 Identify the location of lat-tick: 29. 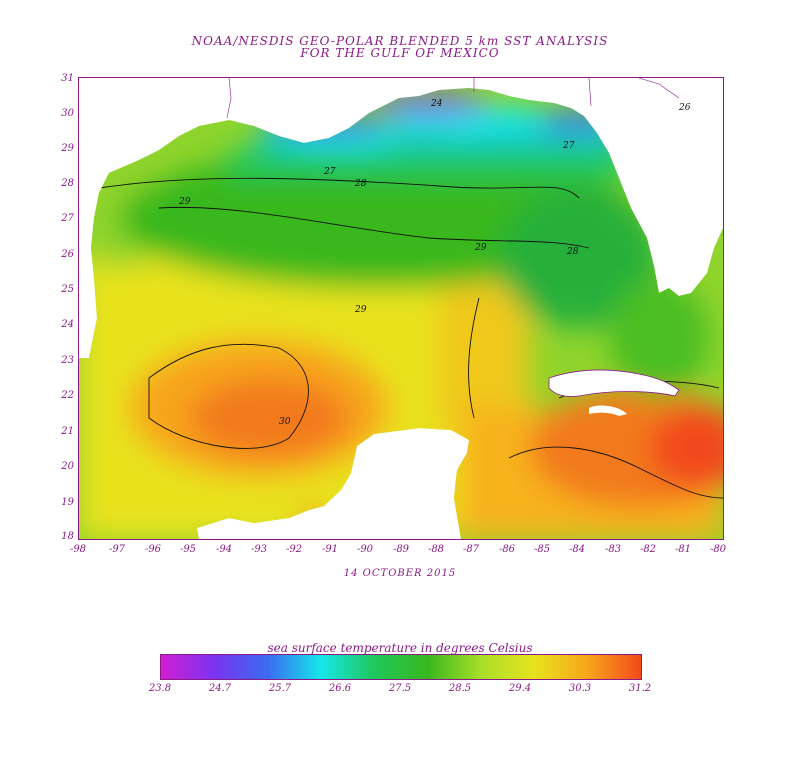
(67, 148).